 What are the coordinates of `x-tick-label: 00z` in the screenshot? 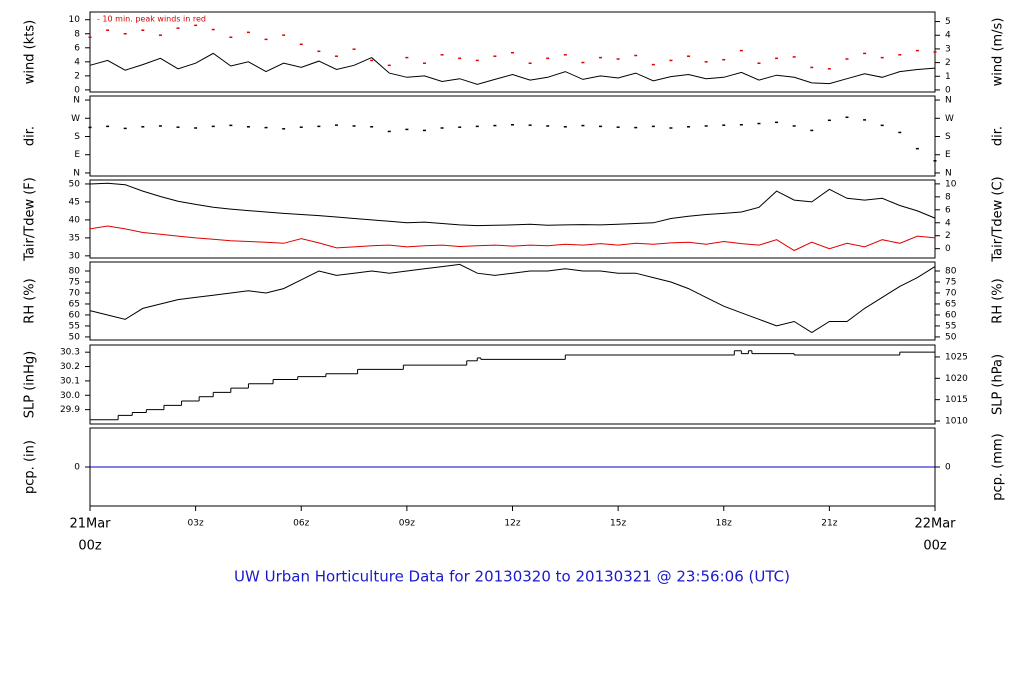 It's located at (90, 546).